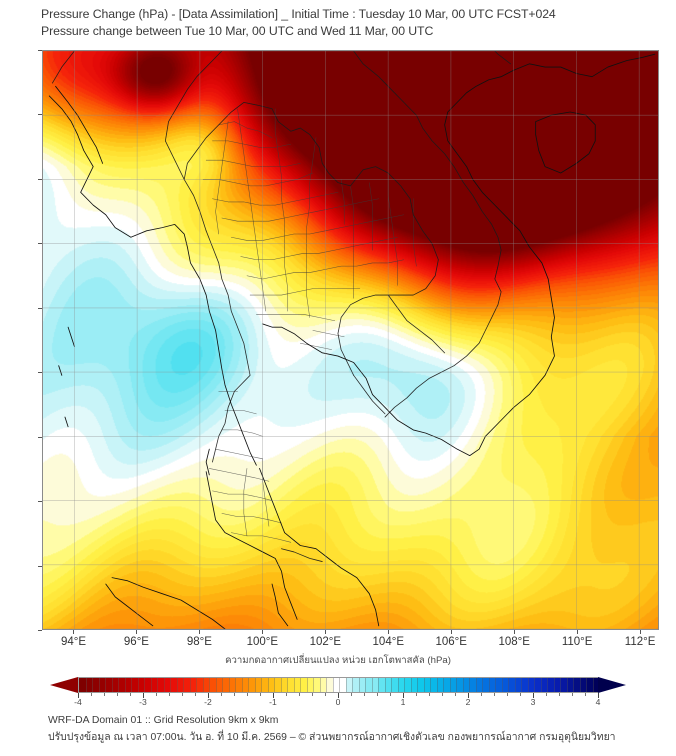  I want to click on xtick-label-108°E: 108°E, so click(514, 642).